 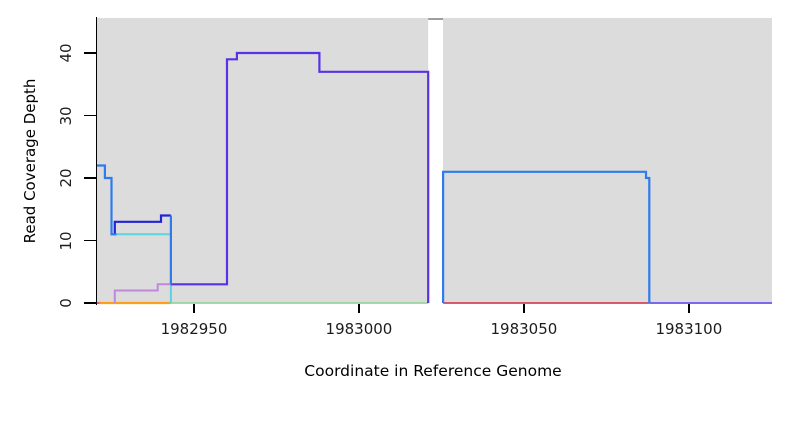 I want to click on x-tick-label: 1983100, so click(x=689, y=329).